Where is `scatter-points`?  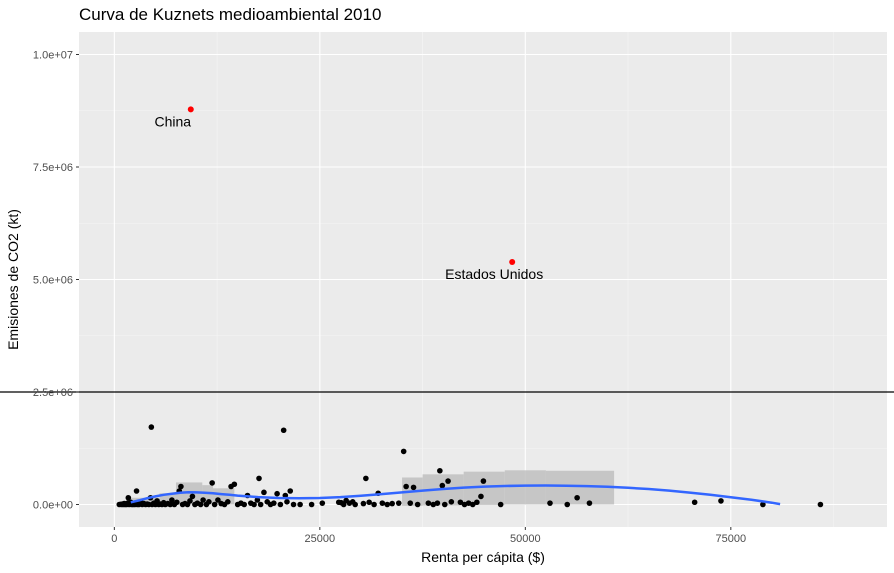 scatter-points is located at coordinates (470, 466).